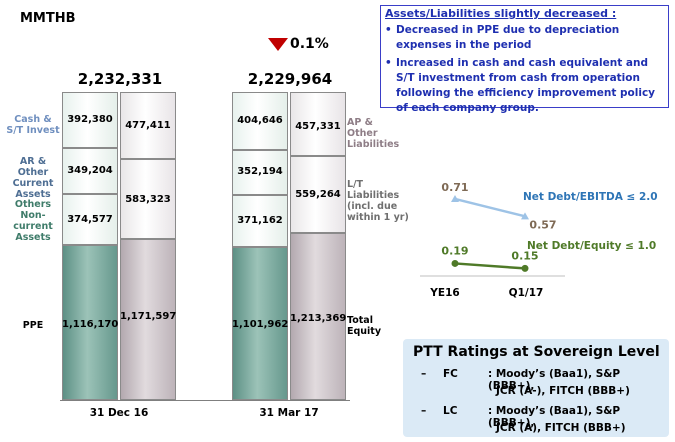  I want to click on ratings-title: PTT Ratings at Sovereign Level, so click(536, 352).